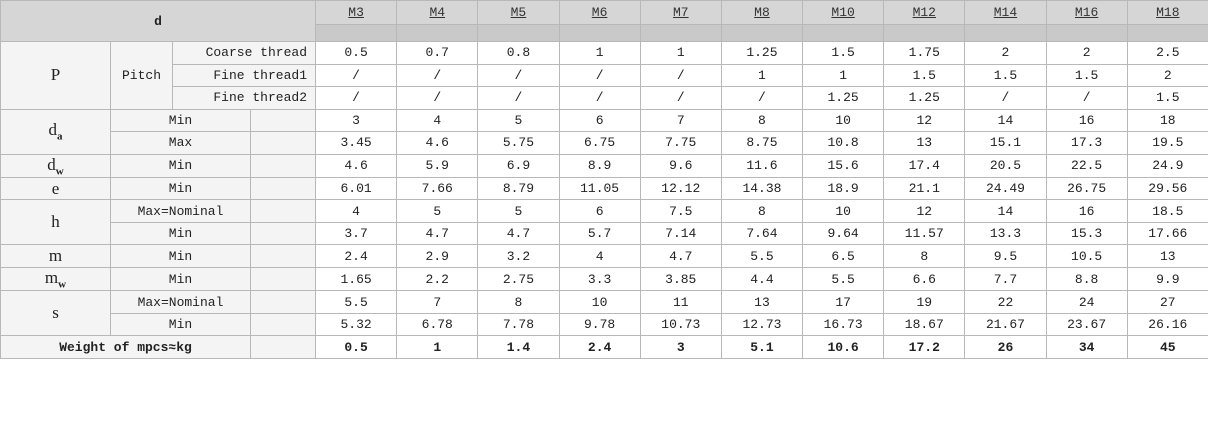 This screenshot has width=1208, height=427. Describe the element at coordinates (356, 233) in the screenshot. I see `value-cell: 3.7` at that location.